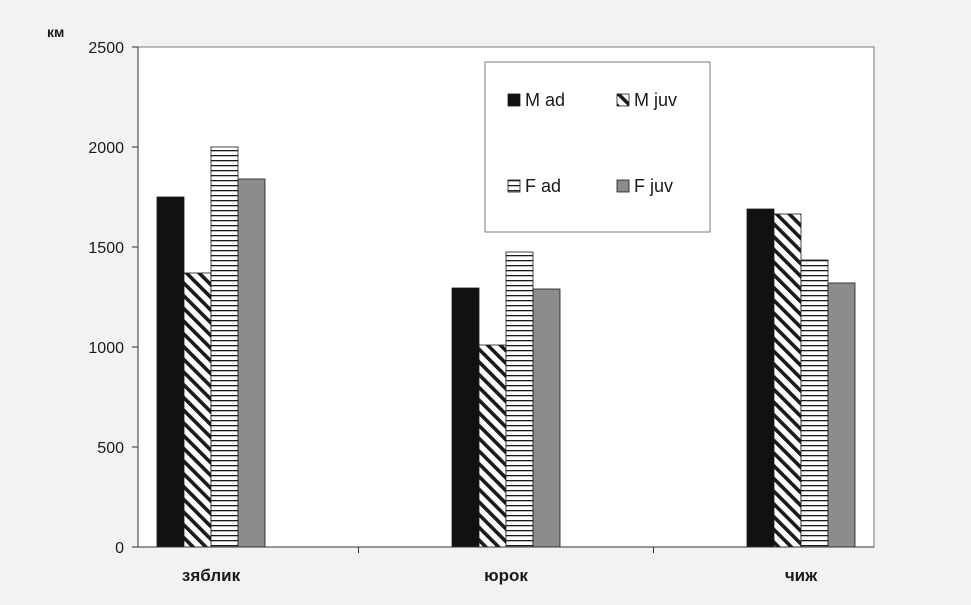 The width and height of the screenshot is (971, 605). Describe the element at coordinates (119, 548) in the screenshot. I see `y-tick-label: 0` at that location.